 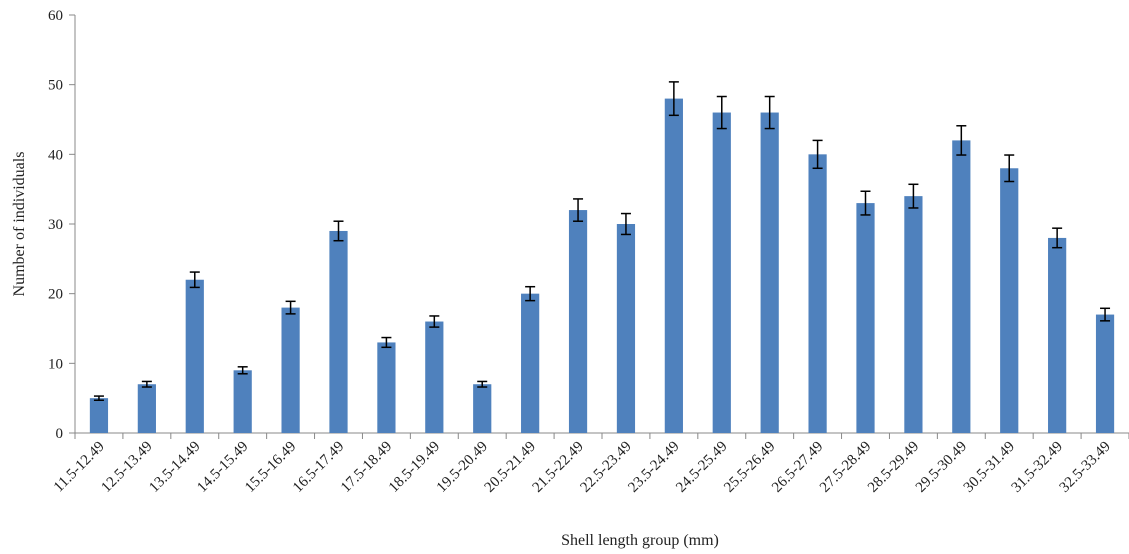 What do you see at coordinates (462, 467) in the screenshot?
I see `x-tick-label: 19.5-20.49` at bounding box center [462, 467].